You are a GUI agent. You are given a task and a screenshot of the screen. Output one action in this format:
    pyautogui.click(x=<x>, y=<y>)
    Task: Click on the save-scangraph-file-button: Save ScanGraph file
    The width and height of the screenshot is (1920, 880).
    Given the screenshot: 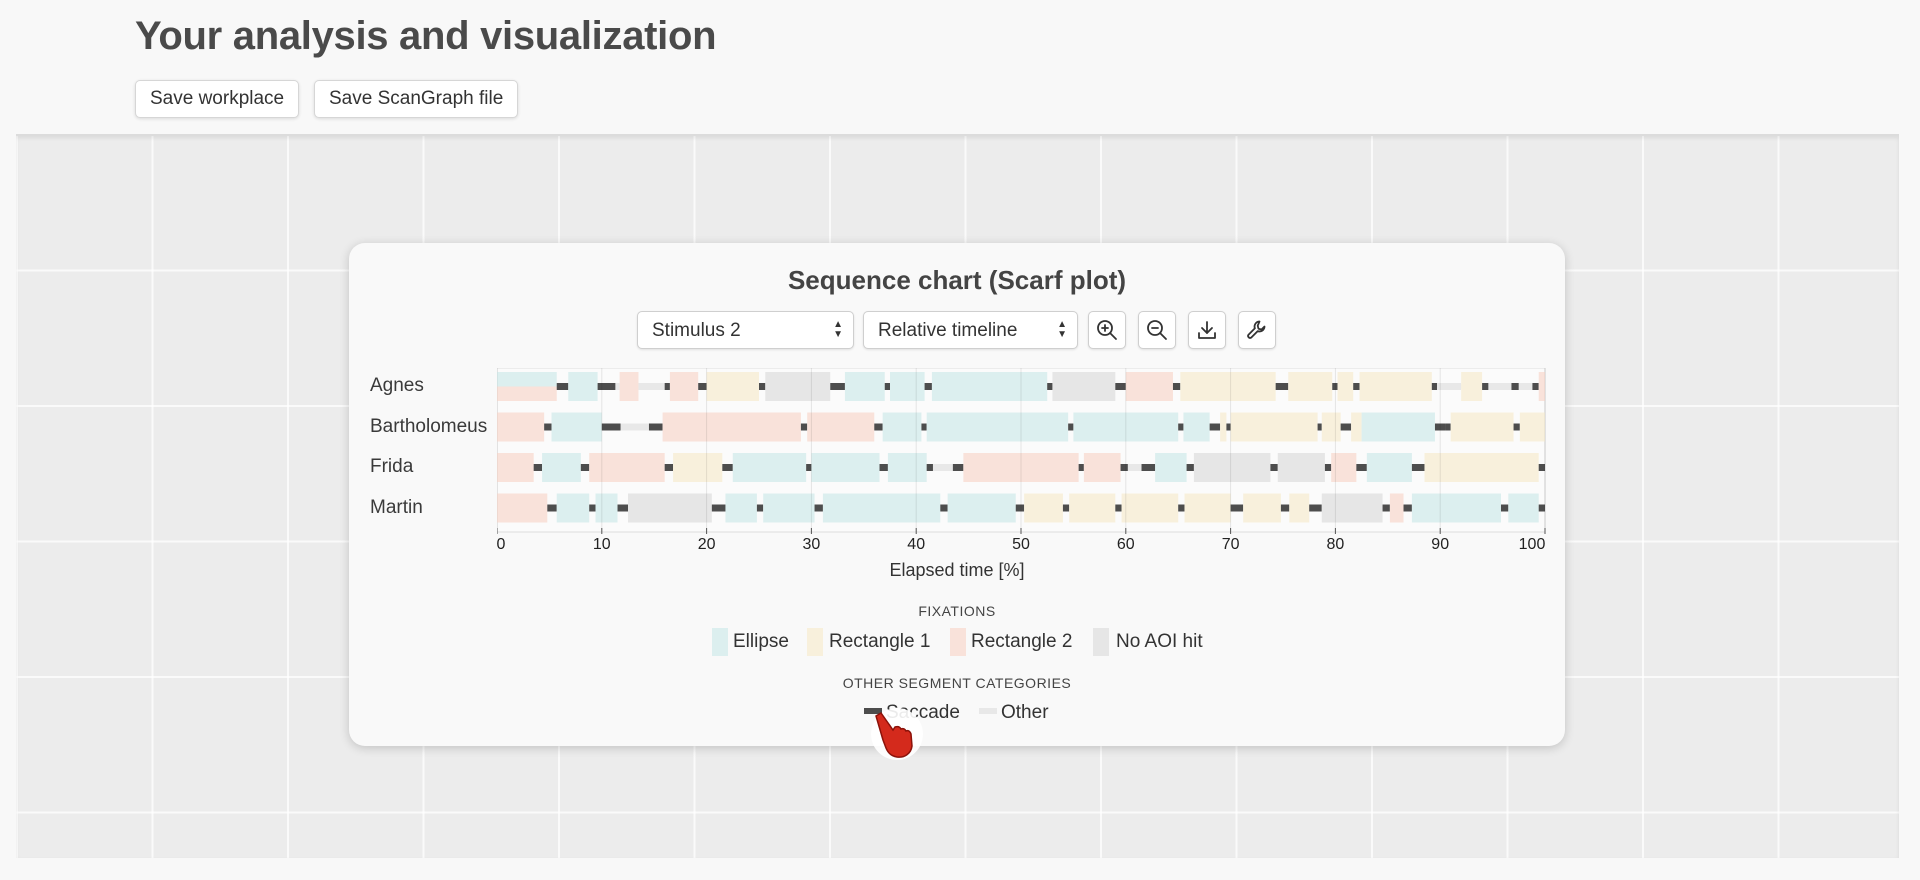 What is the action you would take?
    pyautogui.click(x=416, y=99)
    